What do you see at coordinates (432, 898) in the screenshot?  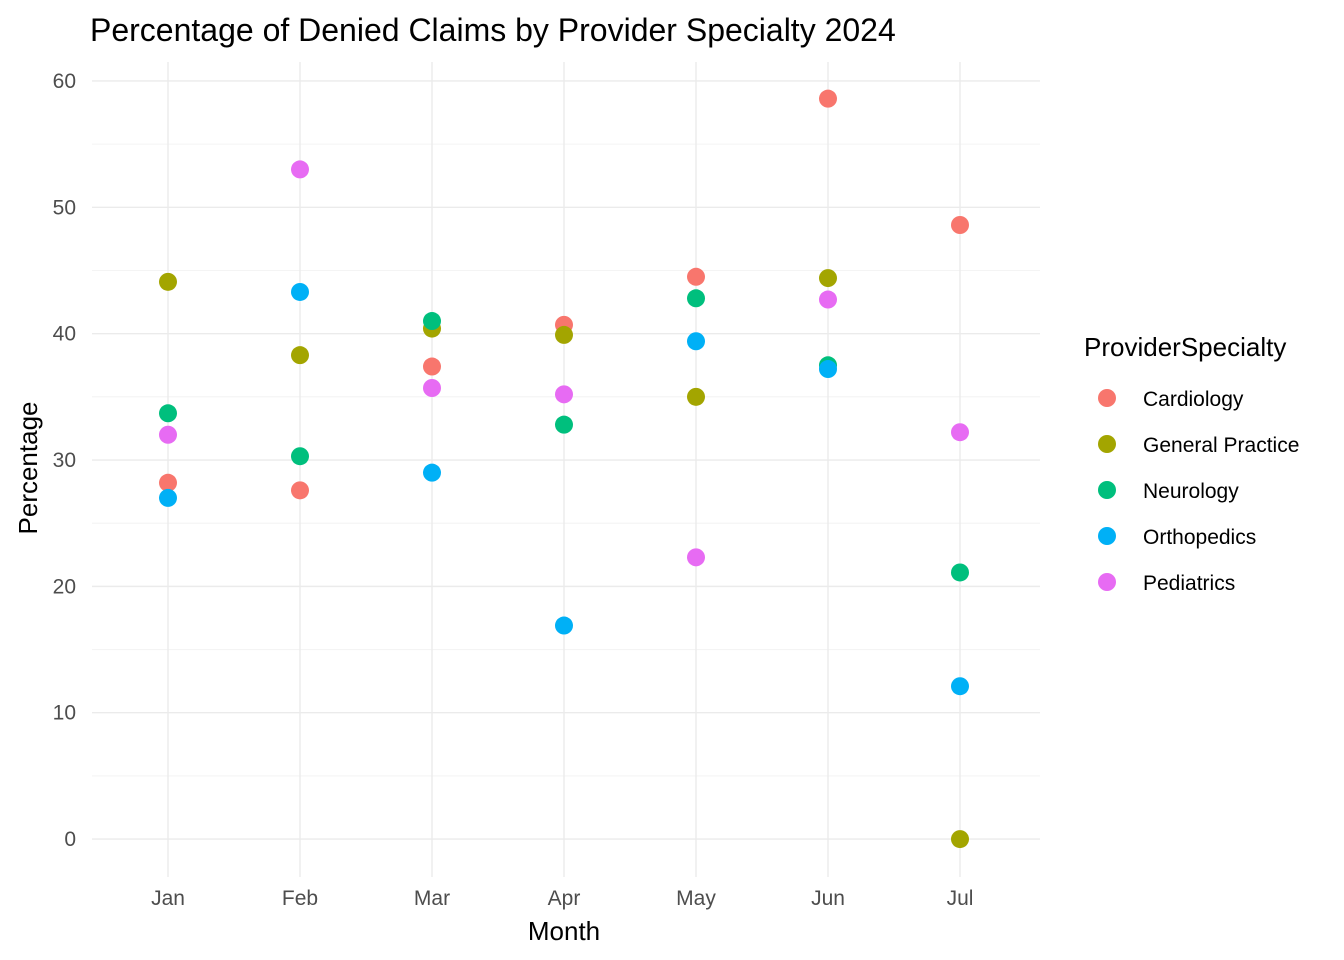 I see `x-tick-label: Mar` at bounding box center [432, 898].